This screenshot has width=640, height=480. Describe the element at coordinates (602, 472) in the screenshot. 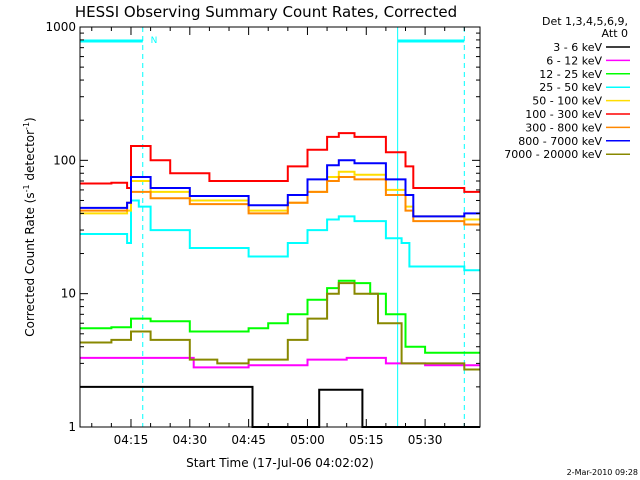

I see `footer-timestamp: 2-Mar-2010 09:28` at that location.